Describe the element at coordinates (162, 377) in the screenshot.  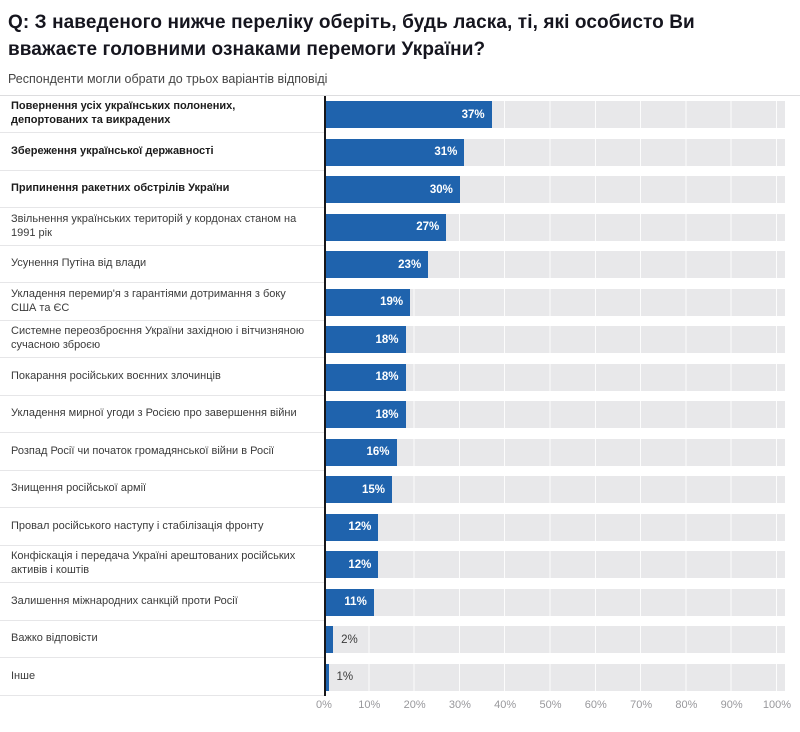
I see `category-label-cell: Покарання російських воєнних злочинців` at that location.